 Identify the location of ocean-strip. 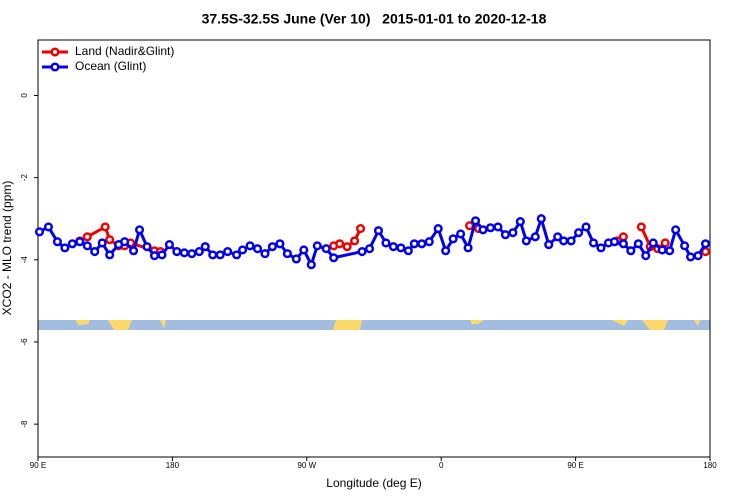
(374, 325).